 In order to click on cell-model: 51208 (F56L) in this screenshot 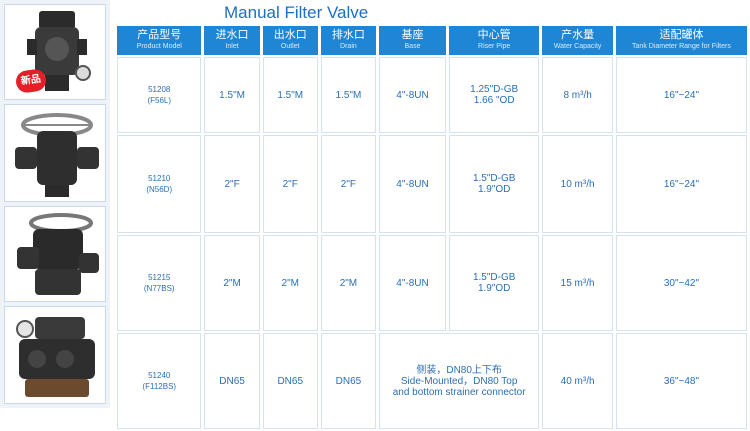, I will do `click(159, 95)`.